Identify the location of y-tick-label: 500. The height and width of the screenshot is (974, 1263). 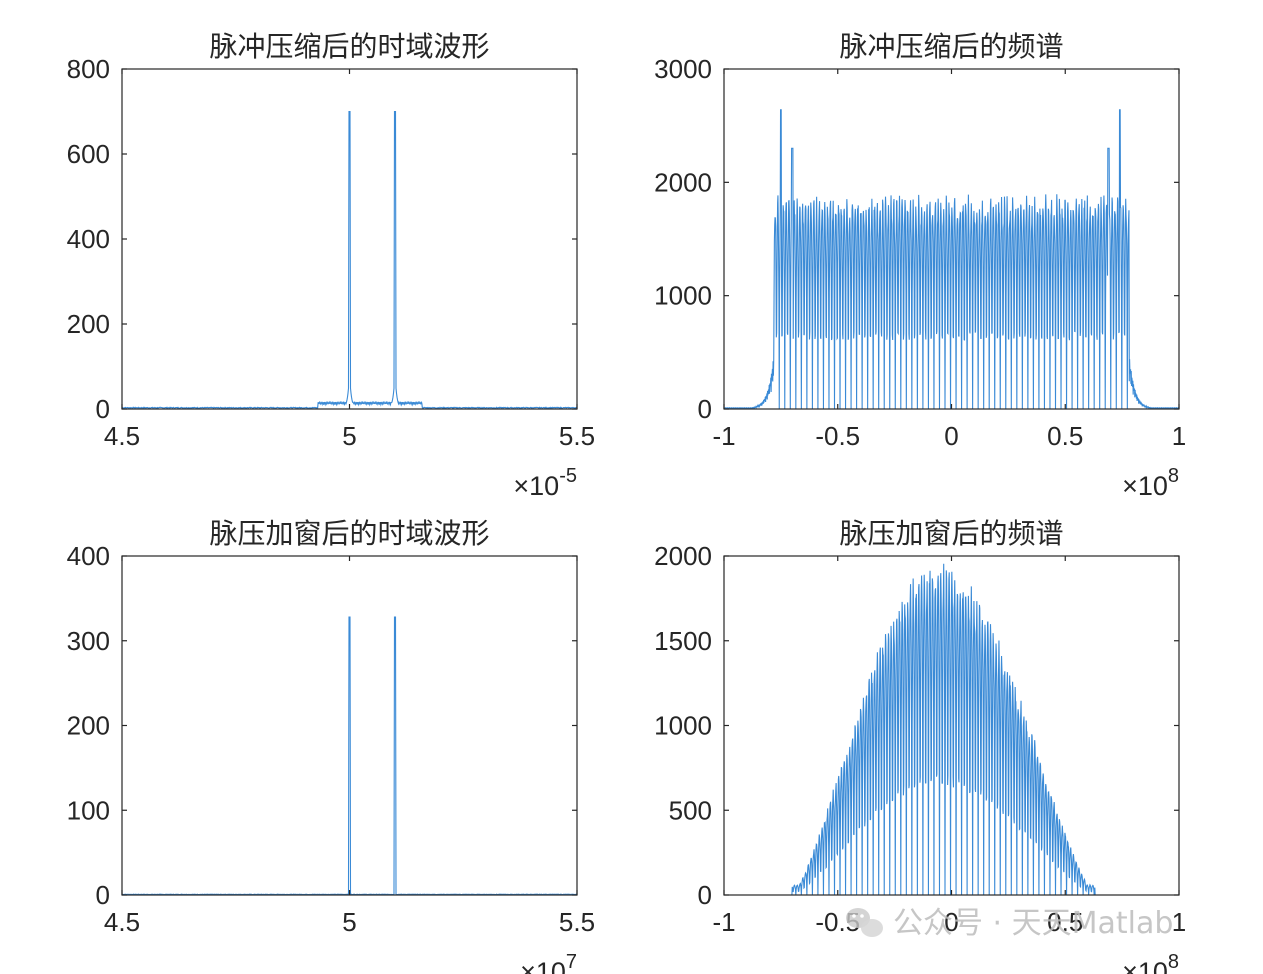
(690, 810).